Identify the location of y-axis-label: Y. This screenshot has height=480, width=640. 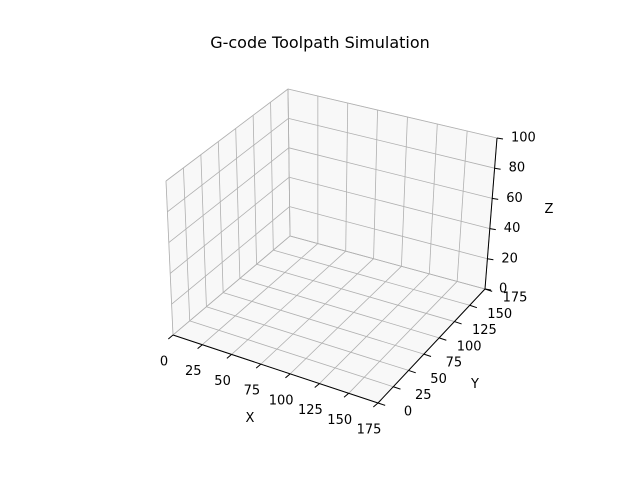
(474, 384).